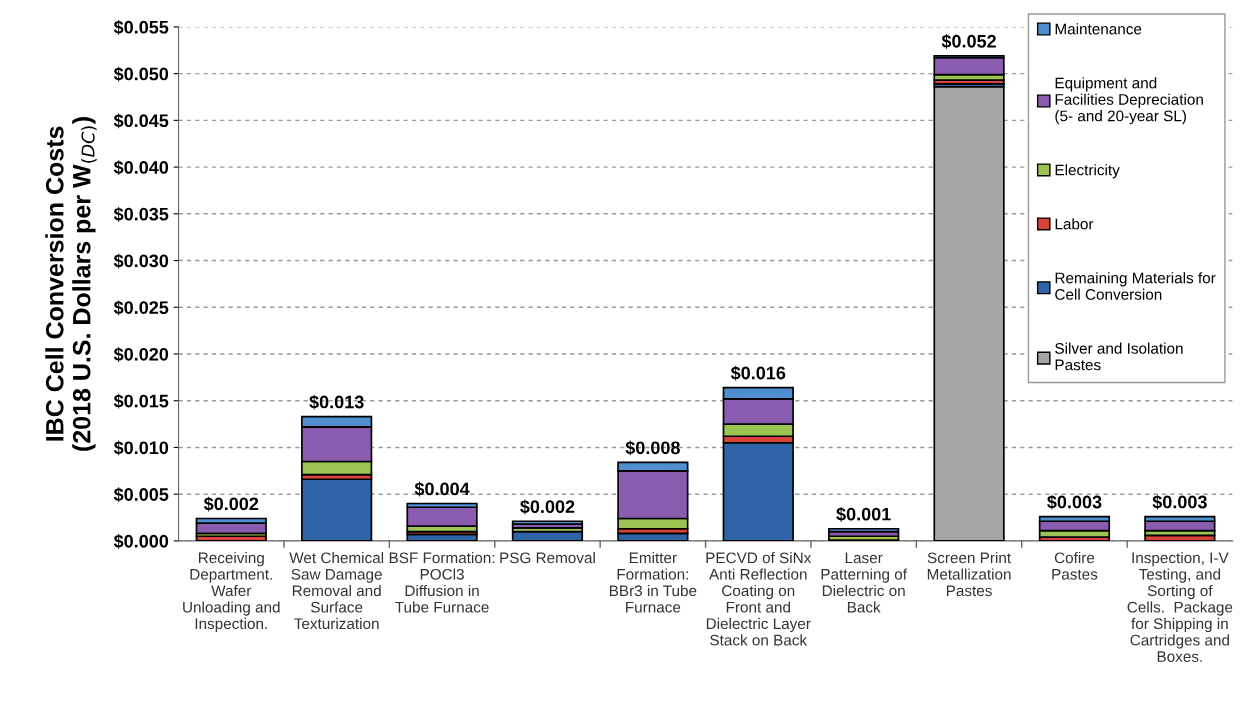  I want to click on x-tick-label: Inspection, I-V Testing, and Sorting of Cells. Package for Shipping in Cartridges and Boxes., so click(1180, 607).